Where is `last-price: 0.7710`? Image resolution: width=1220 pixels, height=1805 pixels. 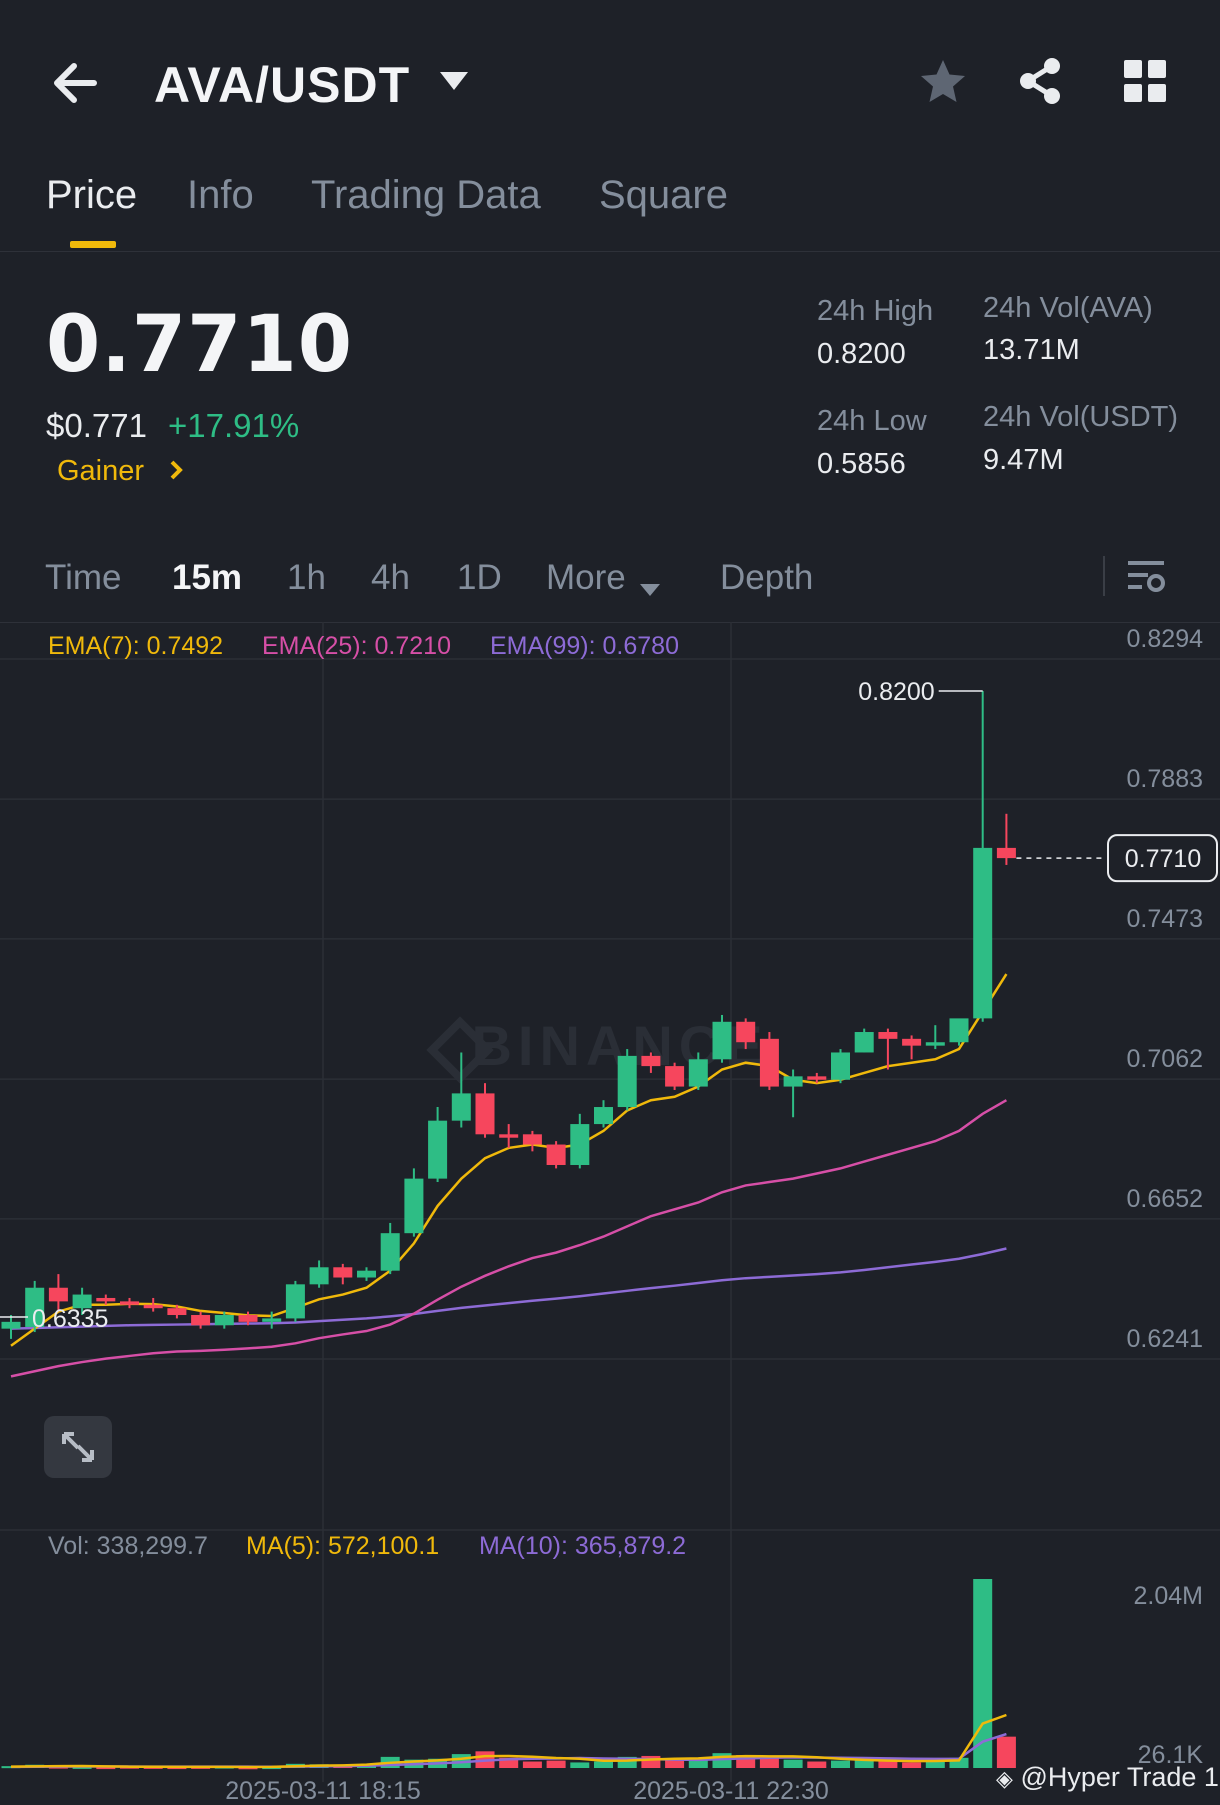 last-price: 0.7710 is located at coordinates (199, 345).